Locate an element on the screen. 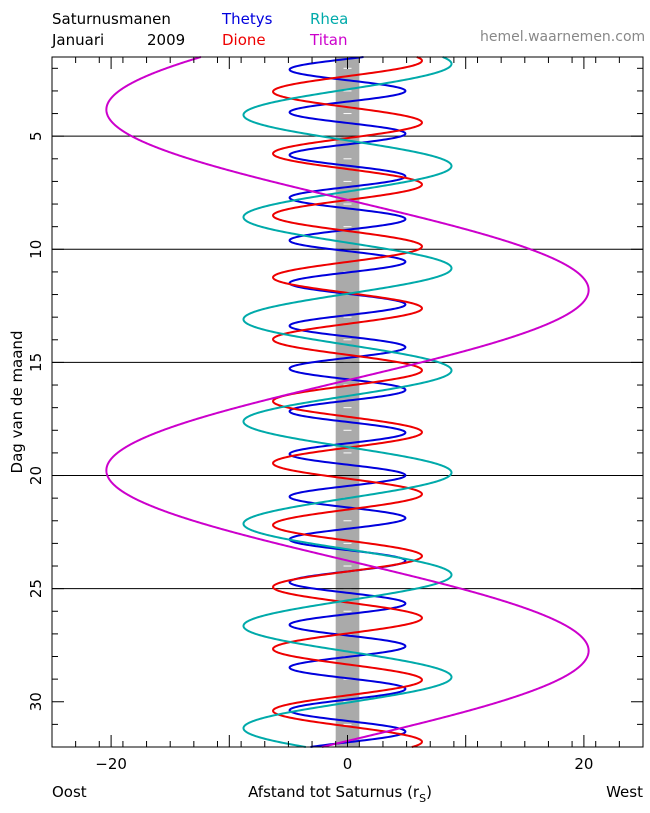 Image resolution: width=650 pixels, height=813 pixels. x-axis-label: Afstand tot Saturnus (rS) is located at coordinates (340, 794).